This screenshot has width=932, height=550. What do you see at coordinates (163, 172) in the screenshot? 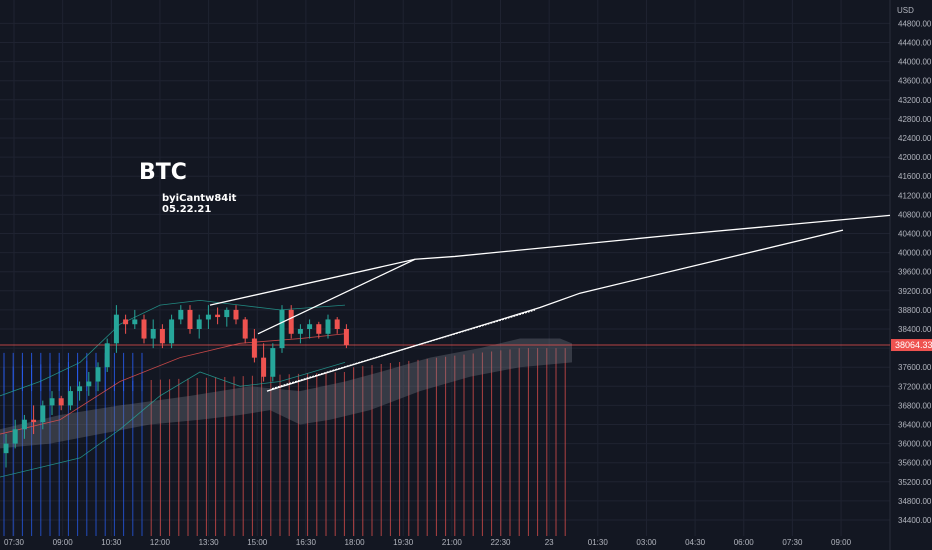
I see `chart-title-annotation: BTC` at bounding box center [163, 172].